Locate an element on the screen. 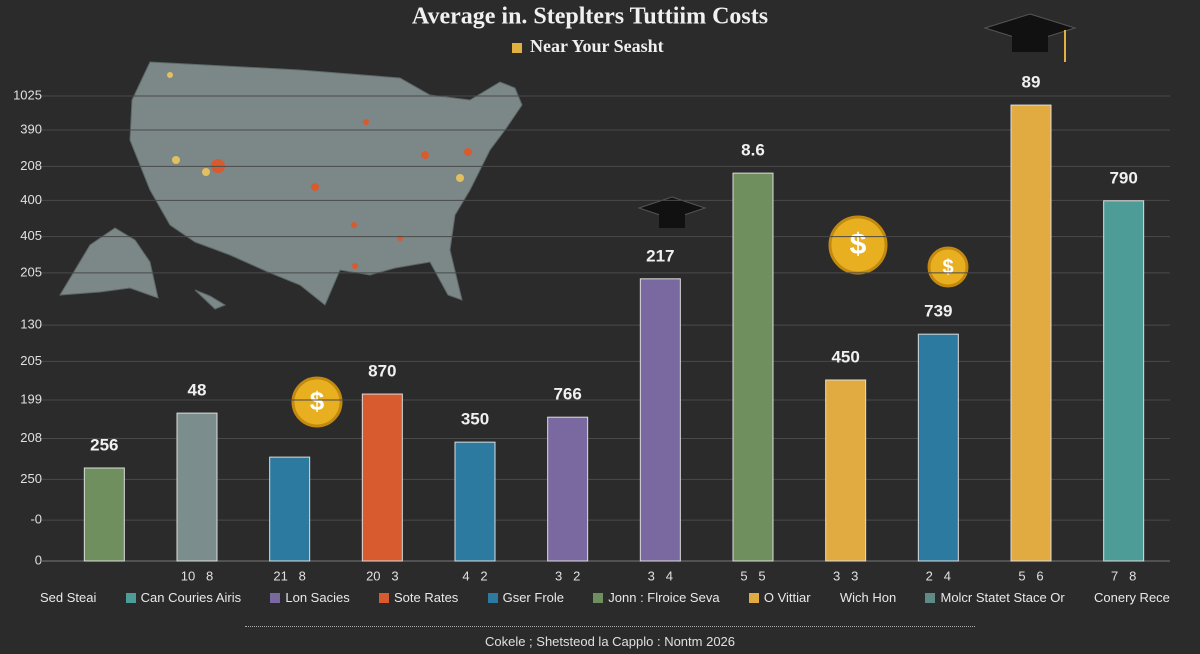 The image size is (1200, 654). legend-item: Wich Hon is located at coordinates (868, 597).